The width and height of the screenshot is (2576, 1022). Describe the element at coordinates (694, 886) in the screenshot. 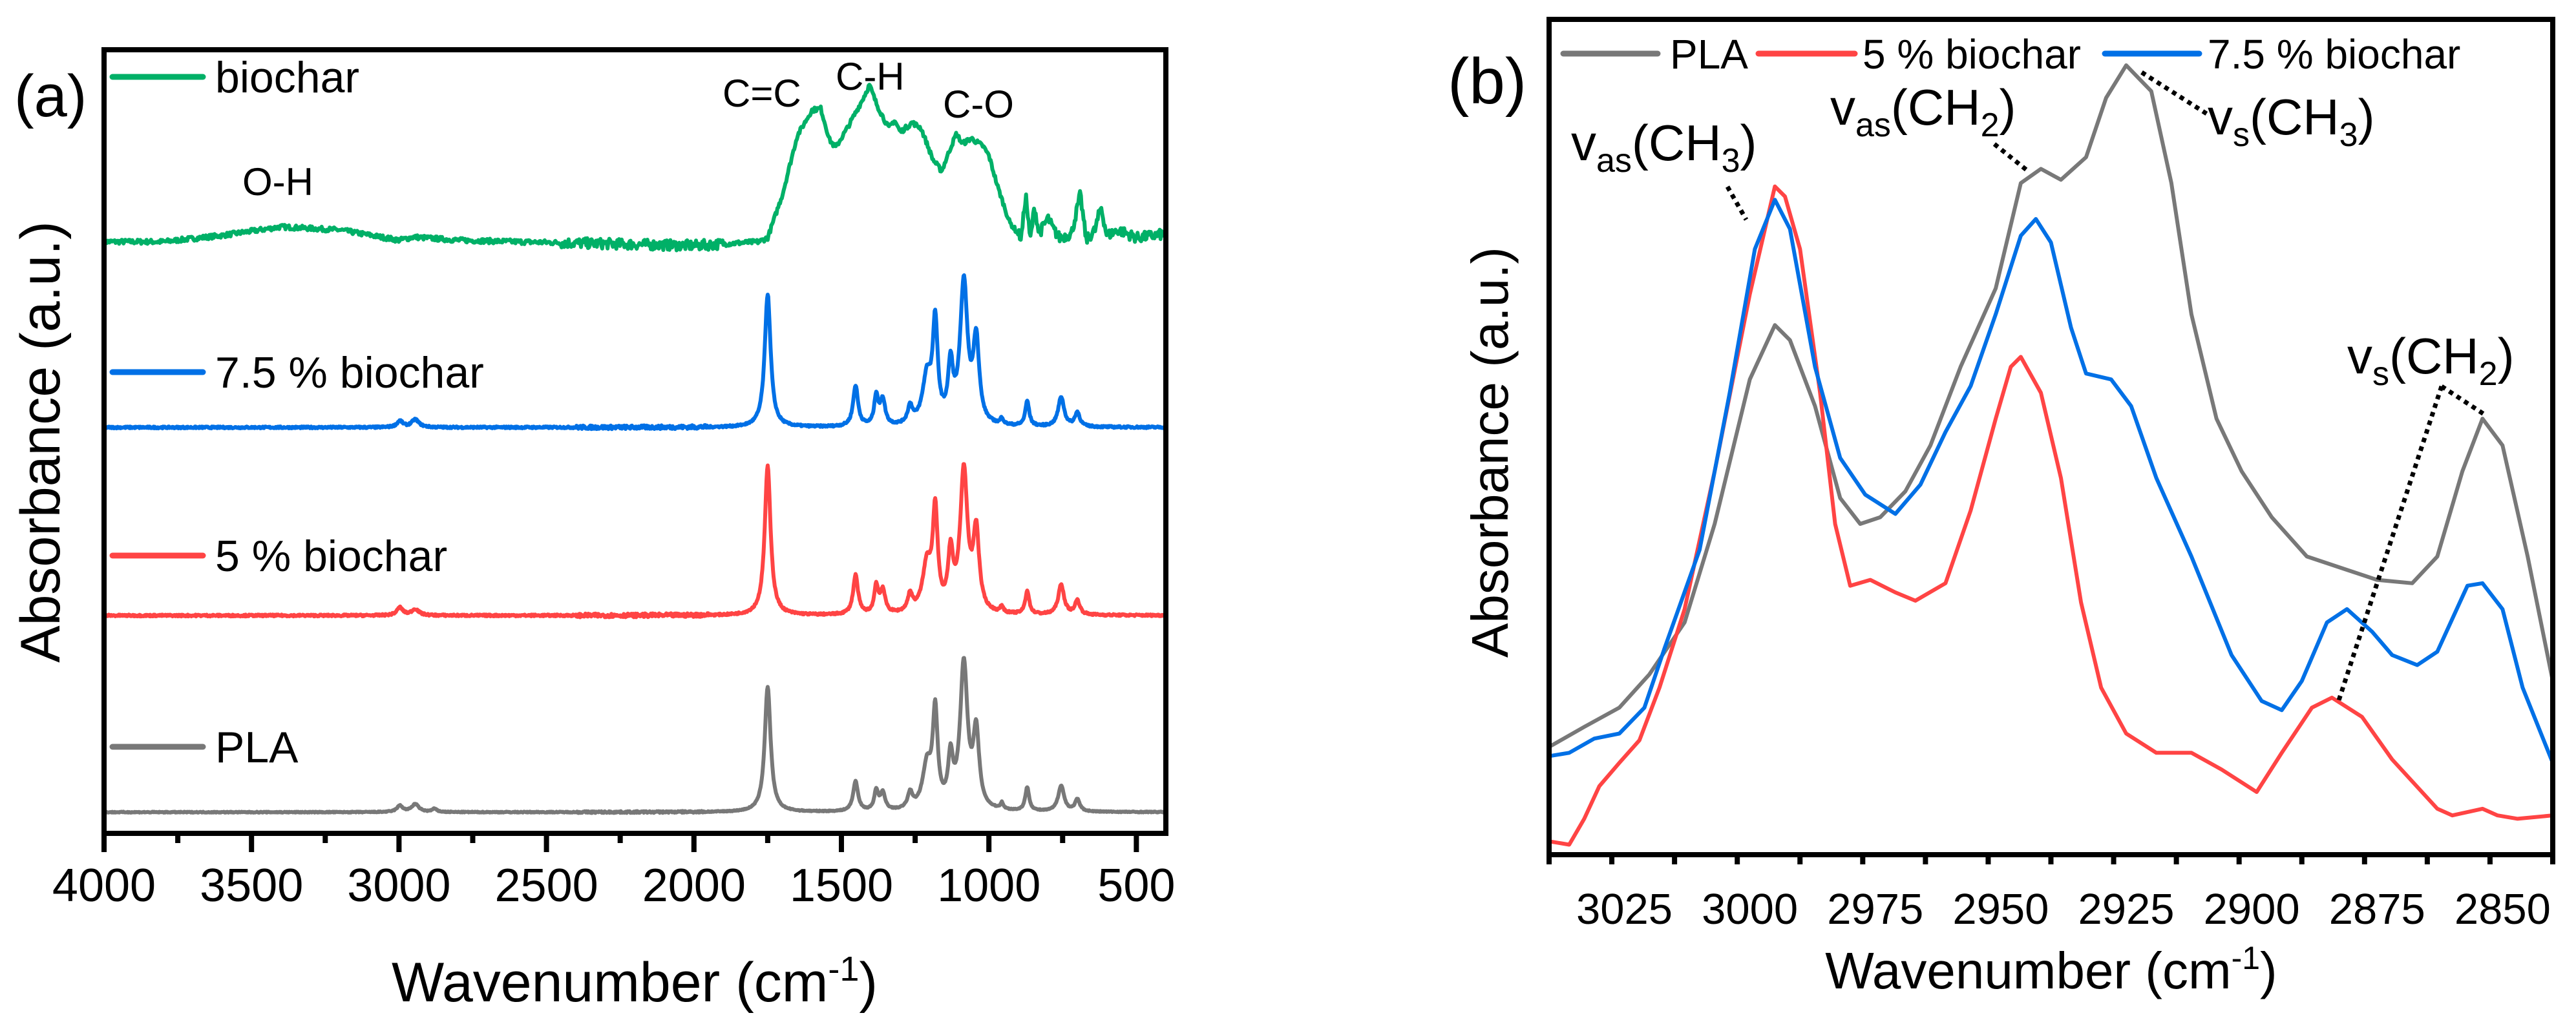

I see `x-tick-label: 2000` at that location.